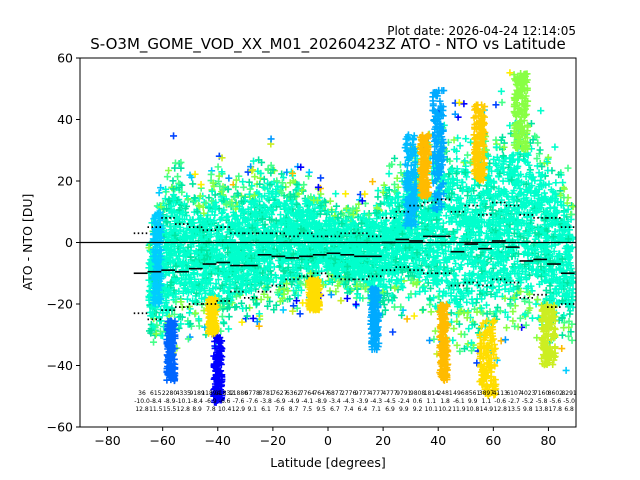 The image size is (640, 480). I want to click on plot-date: Plot date: 2026-04-24 12:14:05, so click(481, 31).